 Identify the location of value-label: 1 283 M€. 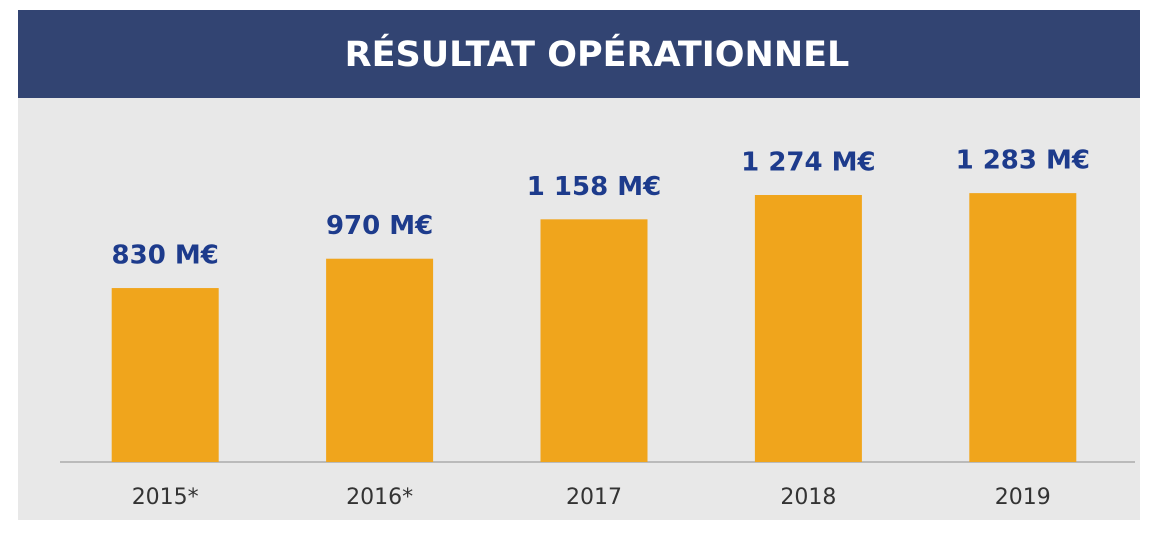
(1023, 161).